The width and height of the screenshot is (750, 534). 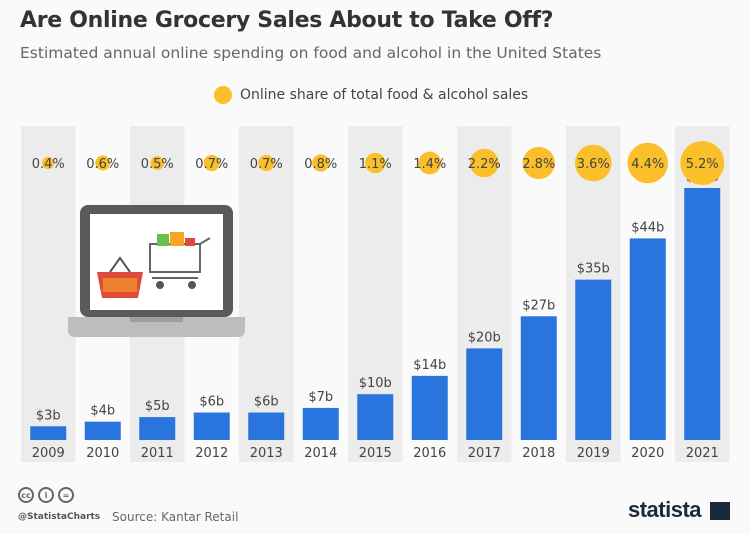 What do you see at coordinates (484, 453) in the screenshot?
I see `year-tick-label: 2017` at bounding box center [484, 453].